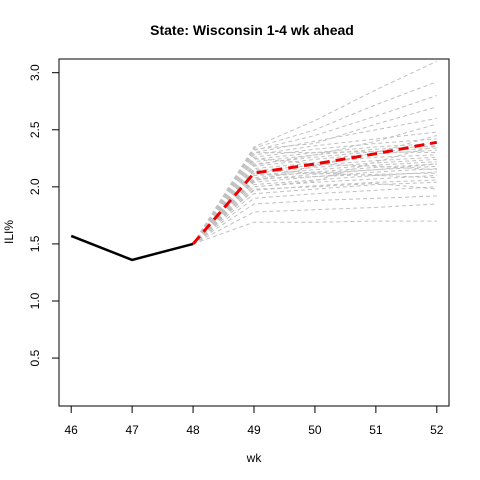 This screenshot has width=480, height=480. I want to click on x-tick-label: 52, so click(437, 430).